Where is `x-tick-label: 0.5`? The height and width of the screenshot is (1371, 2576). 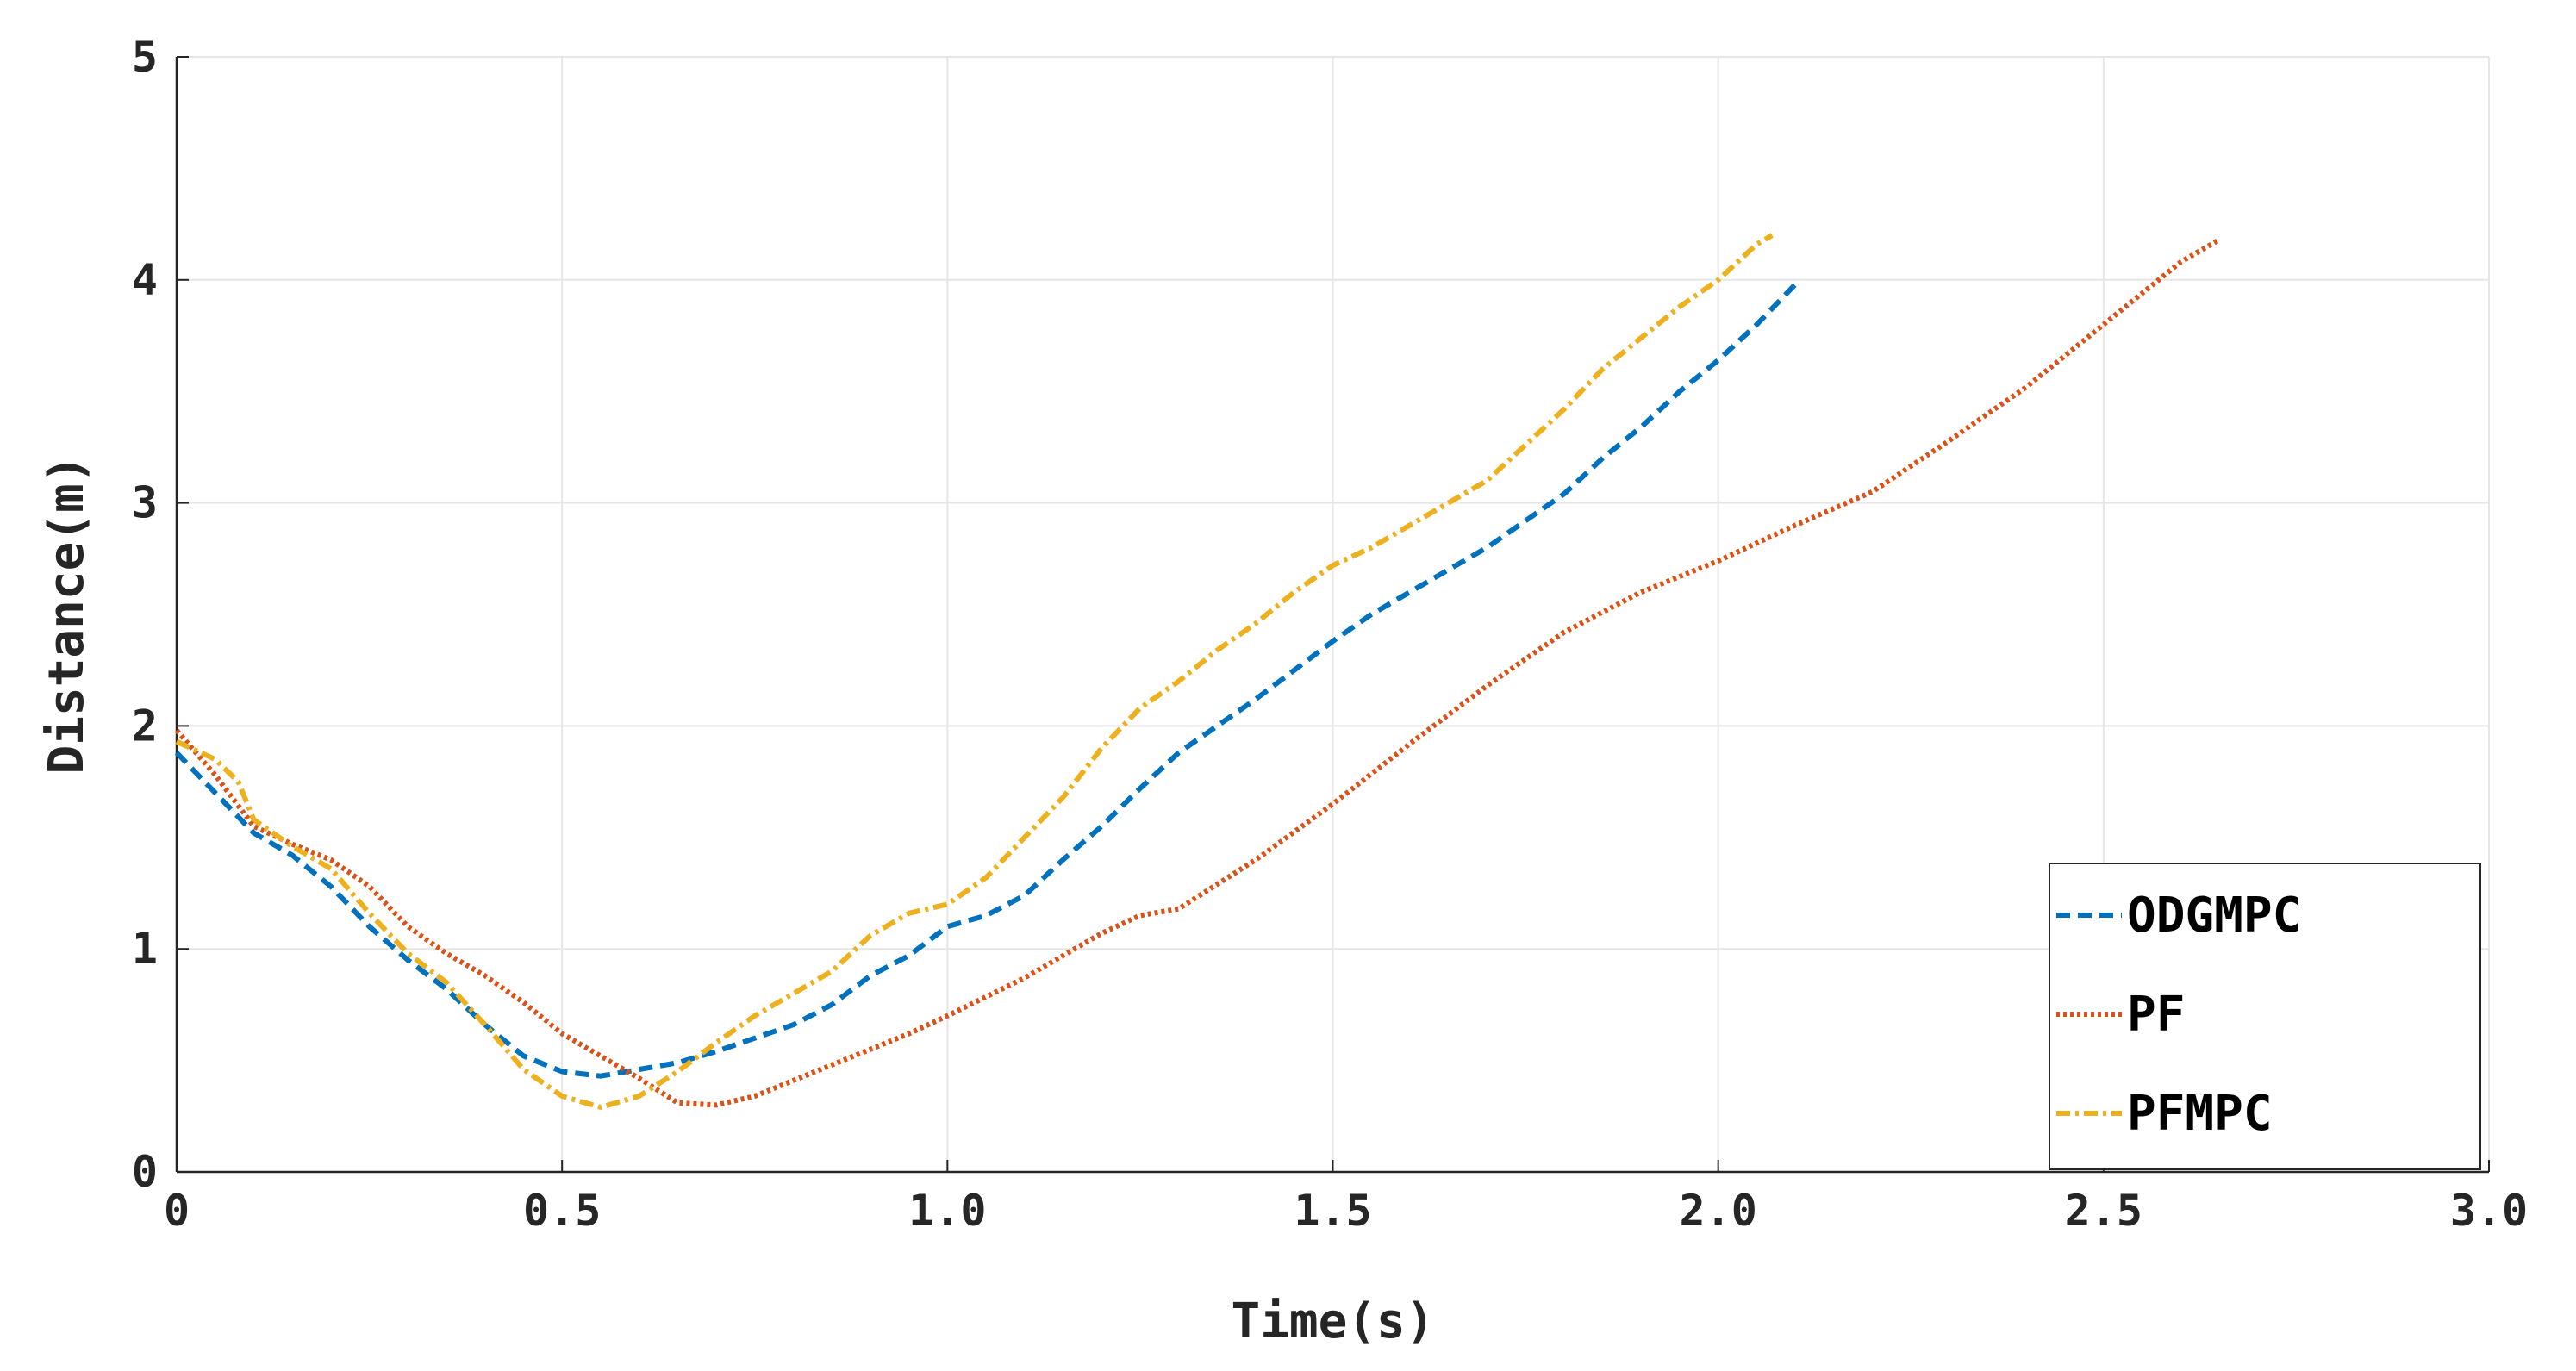
x-tick-label: 0.5 is located at coordinates (562, 1211).